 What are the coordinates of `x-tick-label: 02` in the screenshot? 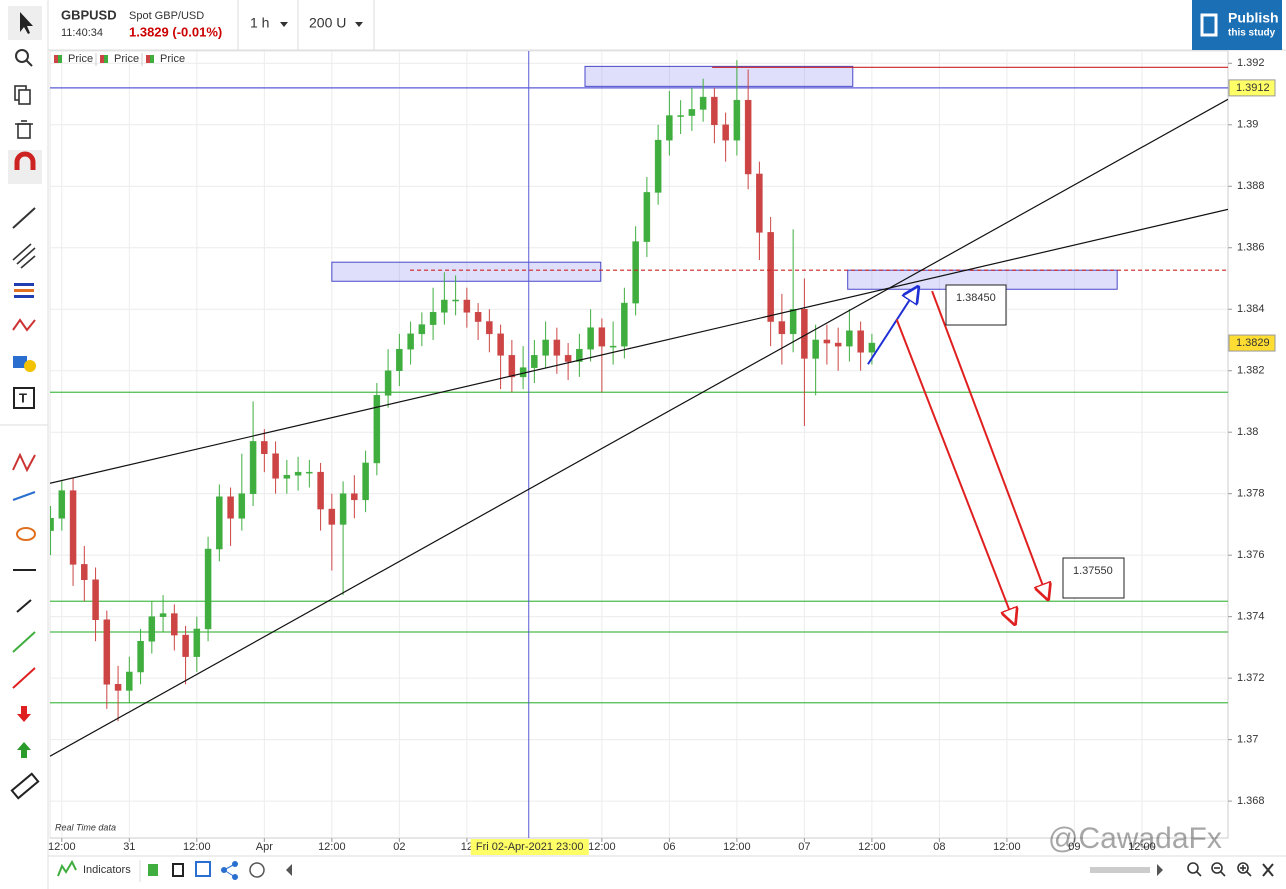 It's located at (399, 847).